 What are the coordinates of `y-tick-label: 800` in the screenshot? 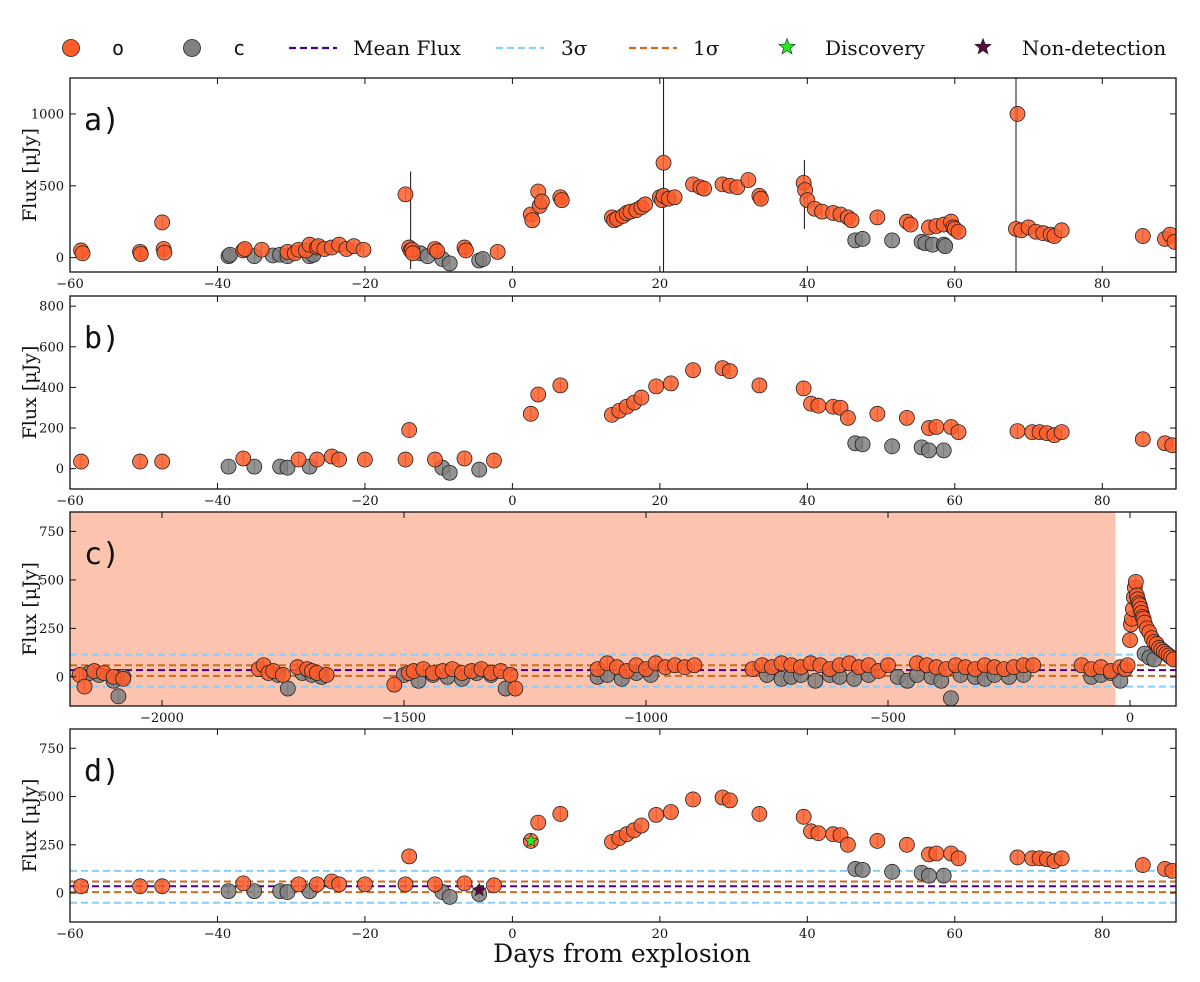 It's located at (51, 307).